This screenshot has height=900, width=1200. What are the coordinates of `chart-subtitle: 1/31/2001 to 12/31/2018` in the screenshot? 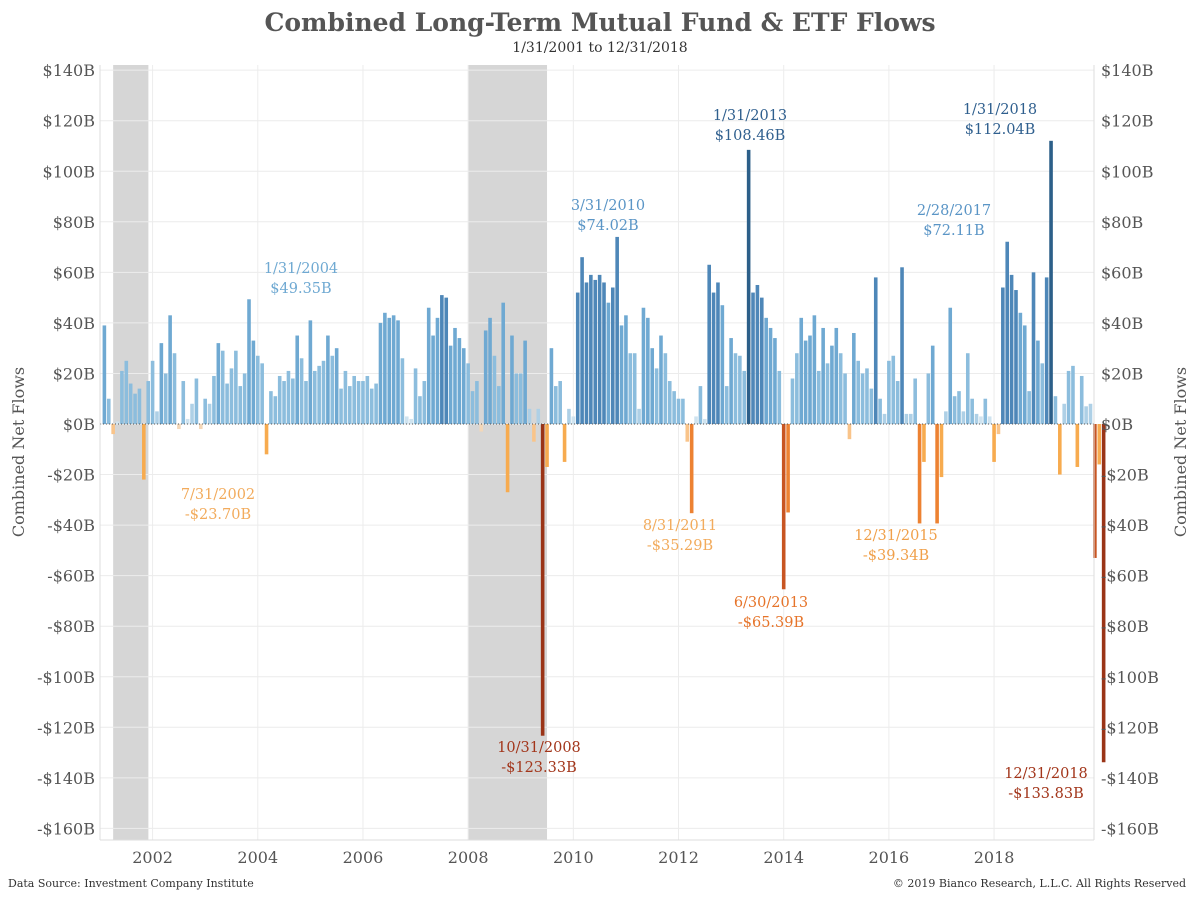 It's located at (600, 48).